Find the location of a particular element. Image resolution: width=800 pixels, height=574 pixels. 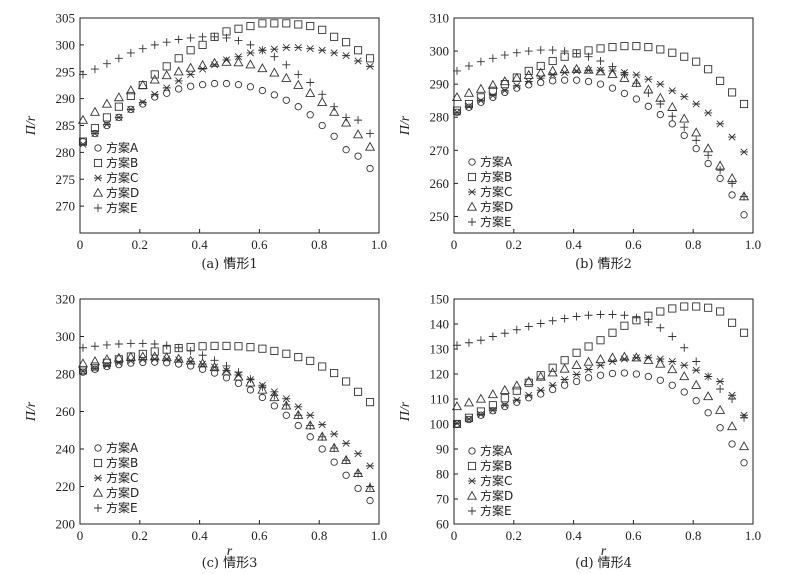

series-d is located at coordinates (226, 103).